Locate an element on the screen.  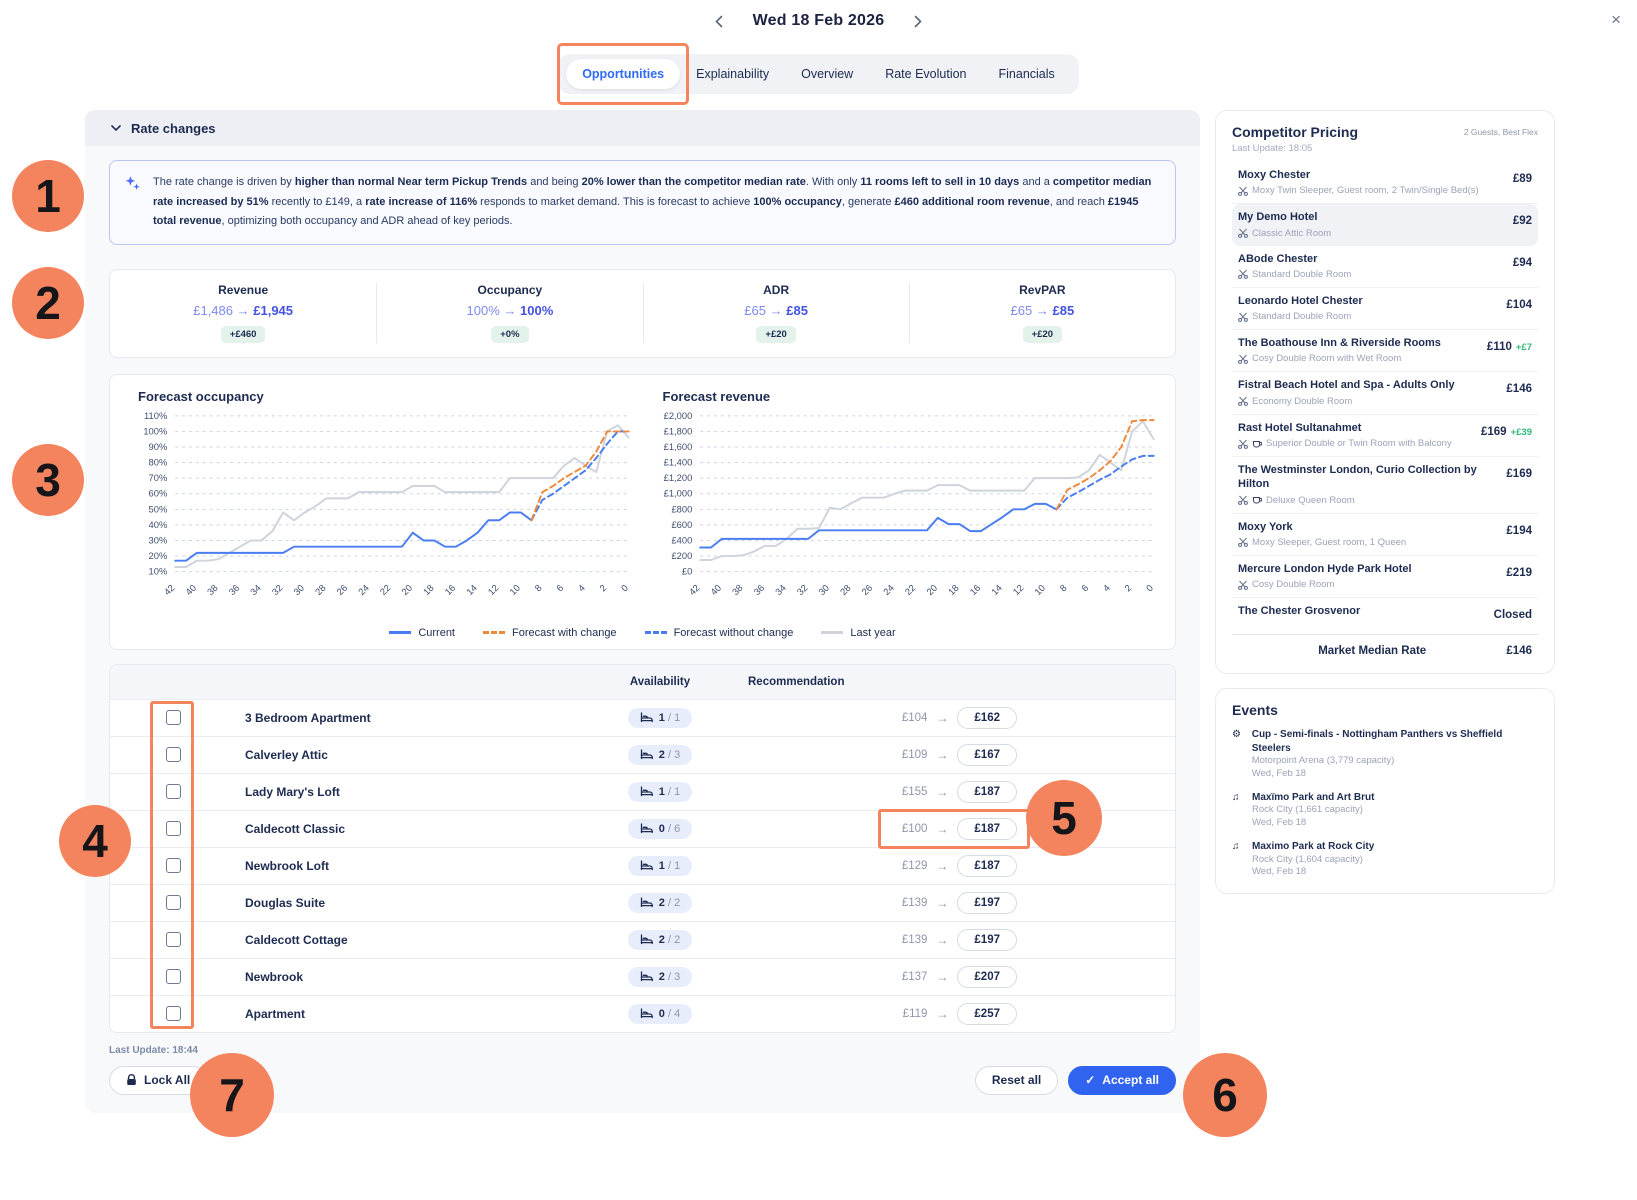
availability-cell: 0 / 6 is located at coordinates (660, 828).